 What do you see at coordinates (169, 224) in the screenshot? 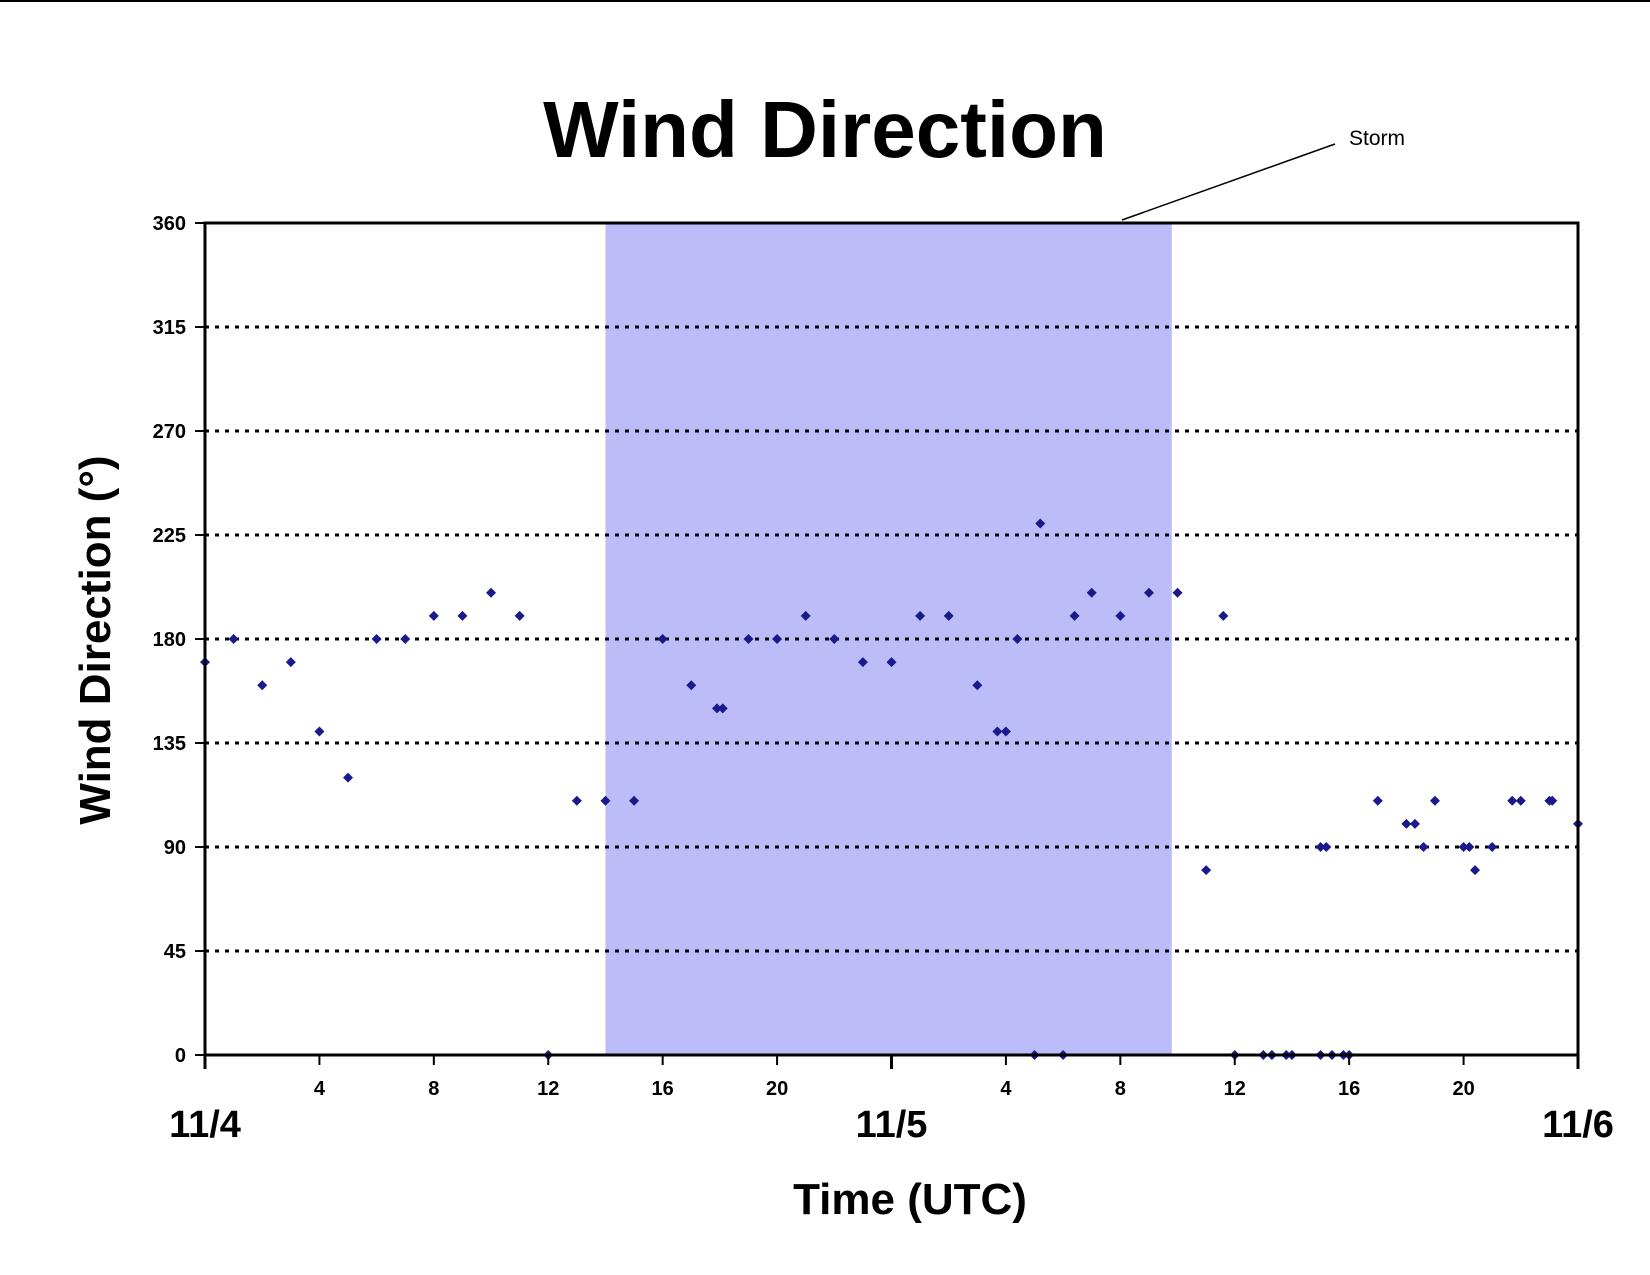
I see `y-tick-label: 360` at bounding box center [169, 224].